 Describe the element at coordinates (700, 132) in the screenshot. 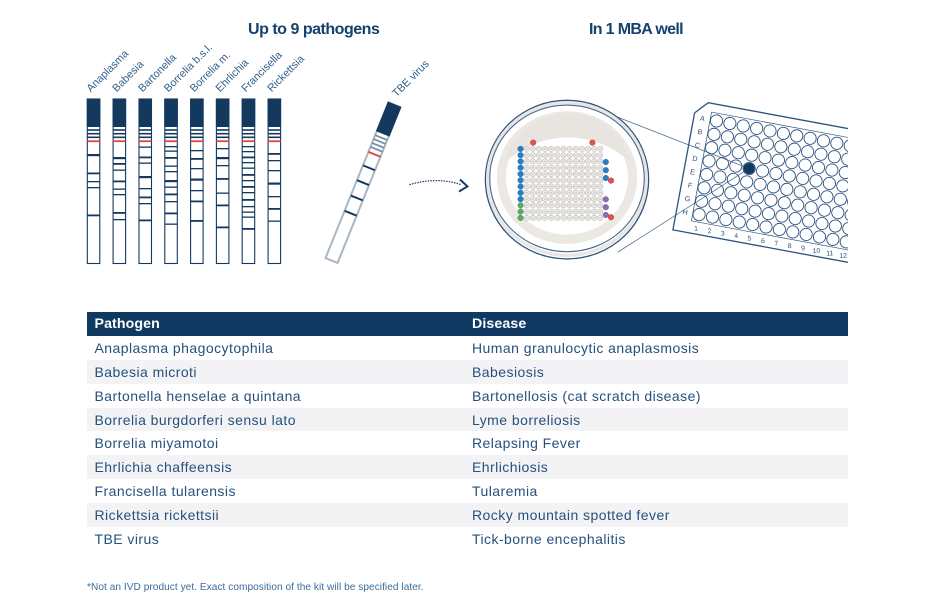

I see `svg-text: B` at that location.